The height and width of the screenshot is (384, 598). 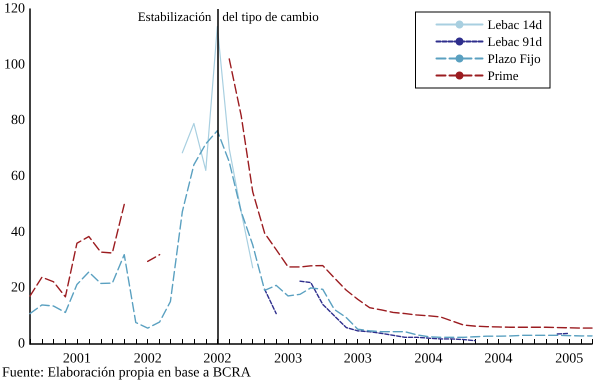 I want to click on y-tick-label: 80, so click(x=18, y=120).